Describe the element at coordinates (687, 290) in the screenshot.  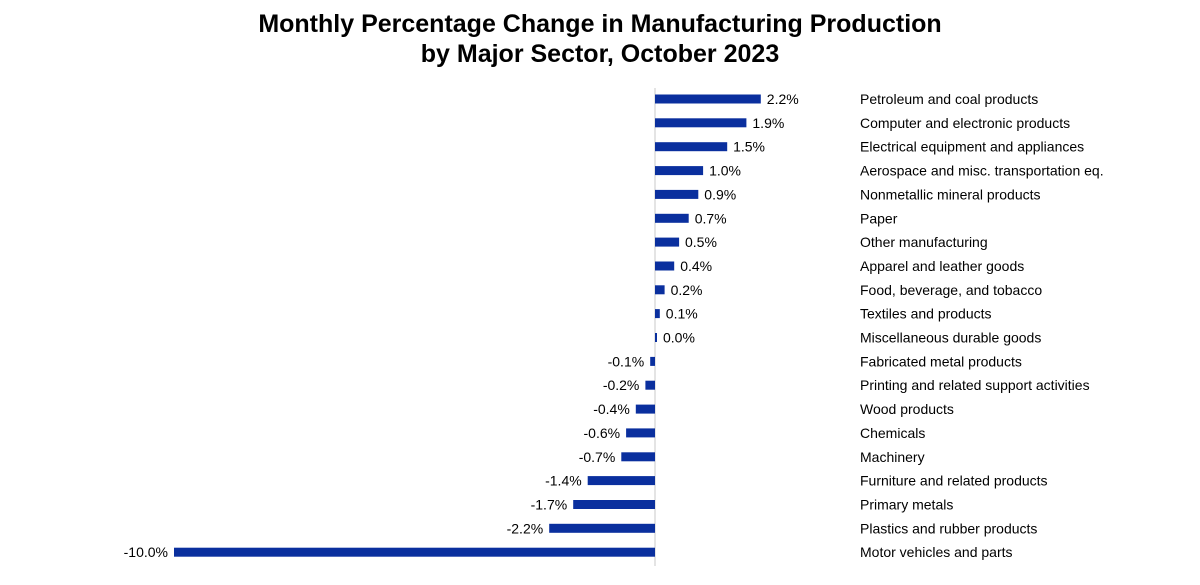
I see `bar-value-label: 0.2%` at that location.